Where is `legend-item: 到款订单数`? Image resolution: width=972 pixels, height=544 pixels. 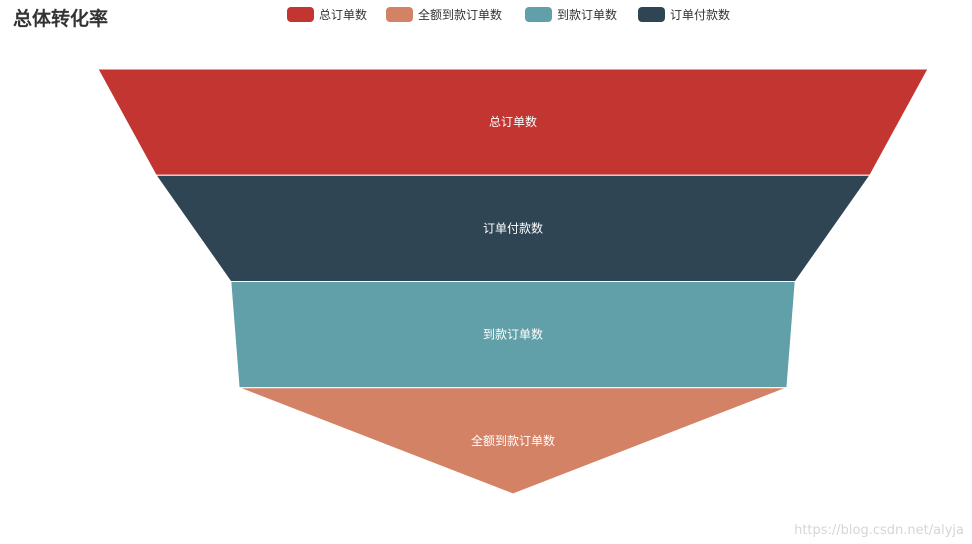 legend-item: 到款订单数 is located at coordinates (571, 14).